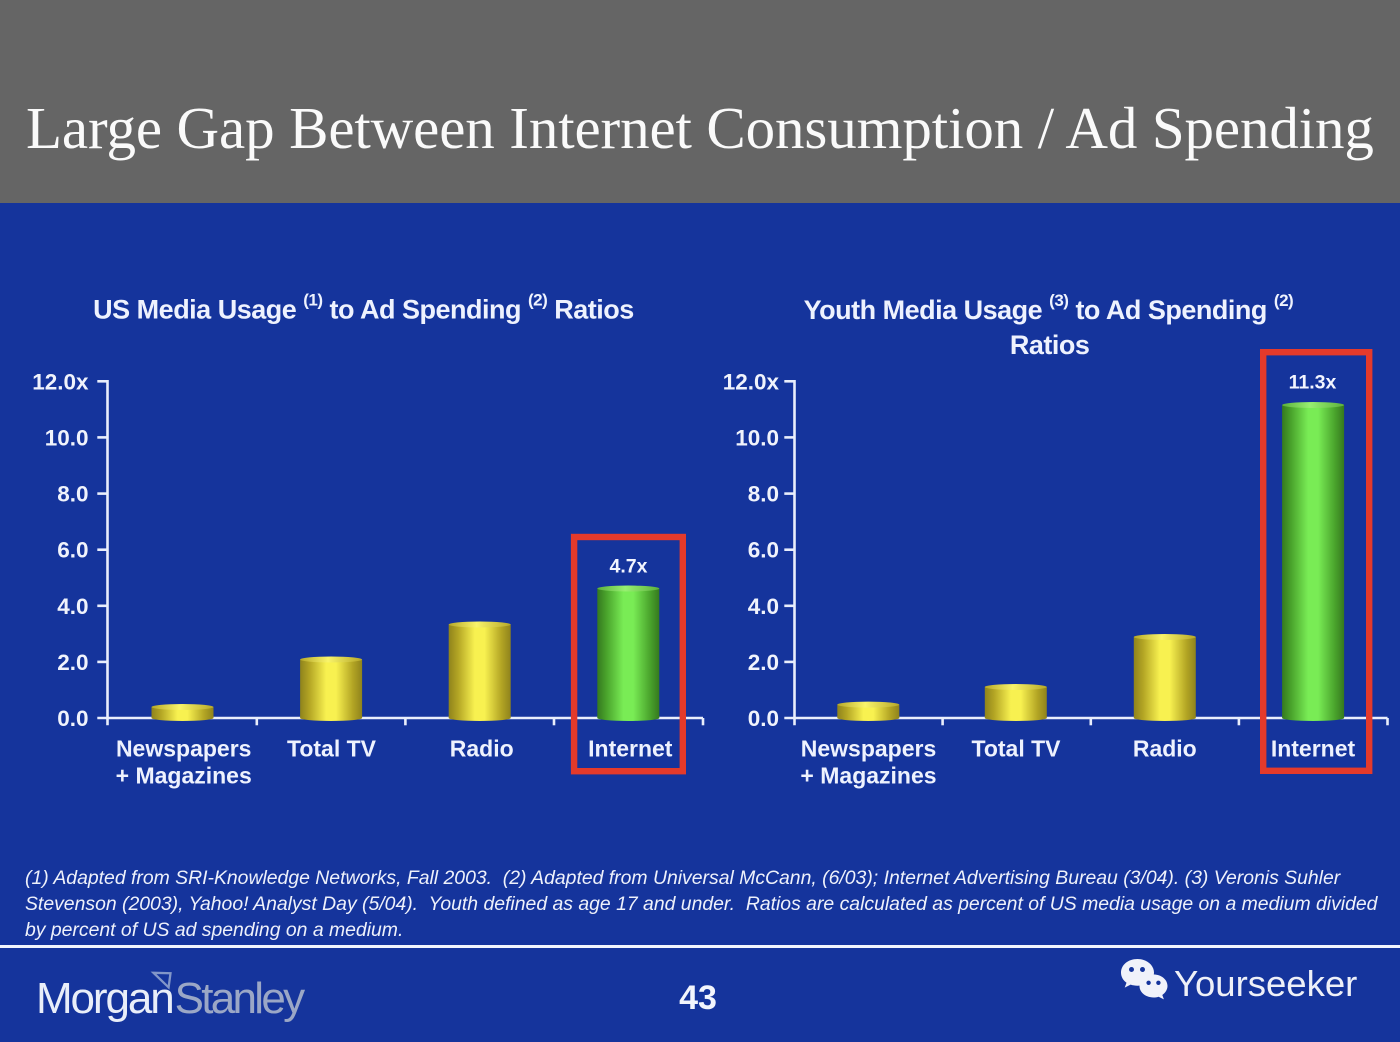  What do you see at coordinates (1313, 383) in the screenshot?
I see `svg-text: 11.3x` at bounding box center [1313, 383].